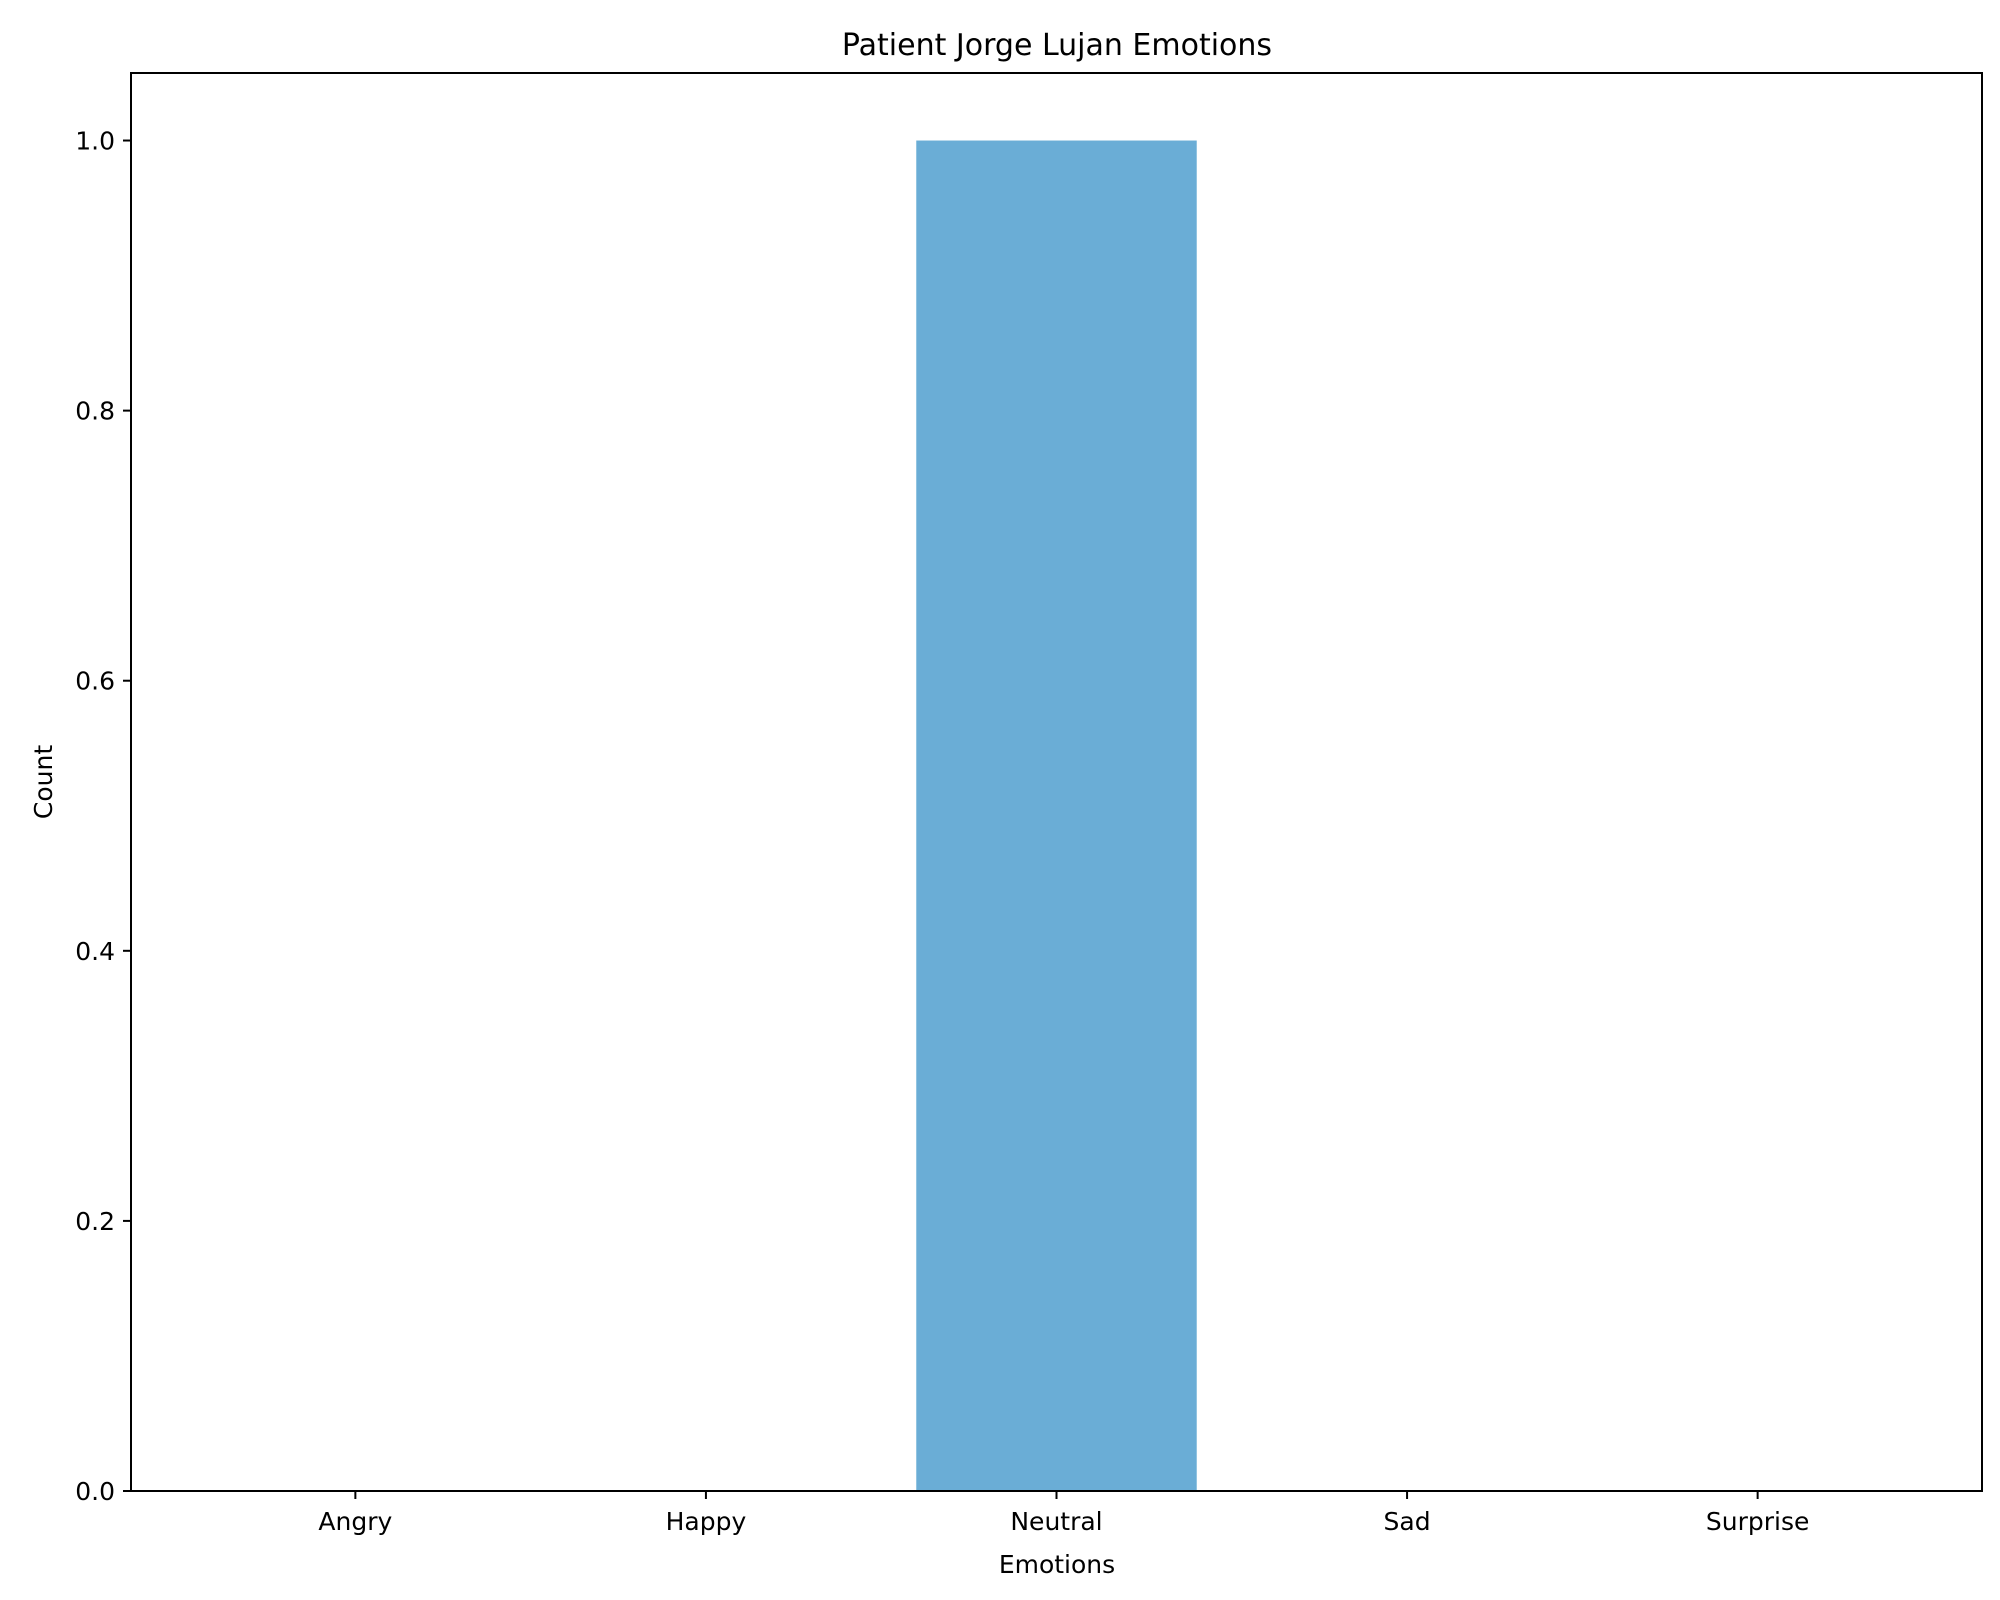 The height and width of the screenshot is (1600, 2000). What do you see at coordinates (1407, 1521) in the screenshot?
I see `x-tick-label: Sad` at bounding box center [1407, 1521].